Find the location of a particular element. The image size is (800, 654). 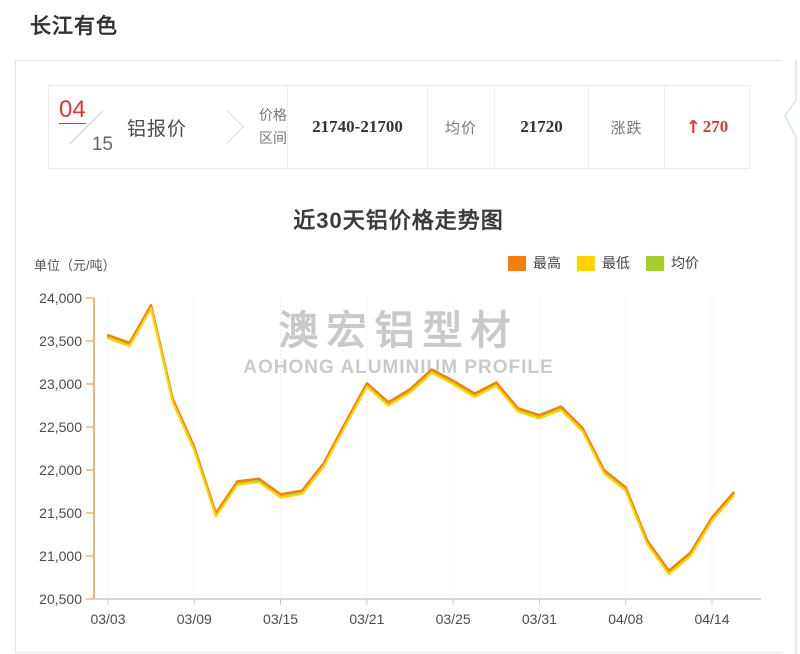

x-axis-label: 03/25 is located at coordinates (453, 619).